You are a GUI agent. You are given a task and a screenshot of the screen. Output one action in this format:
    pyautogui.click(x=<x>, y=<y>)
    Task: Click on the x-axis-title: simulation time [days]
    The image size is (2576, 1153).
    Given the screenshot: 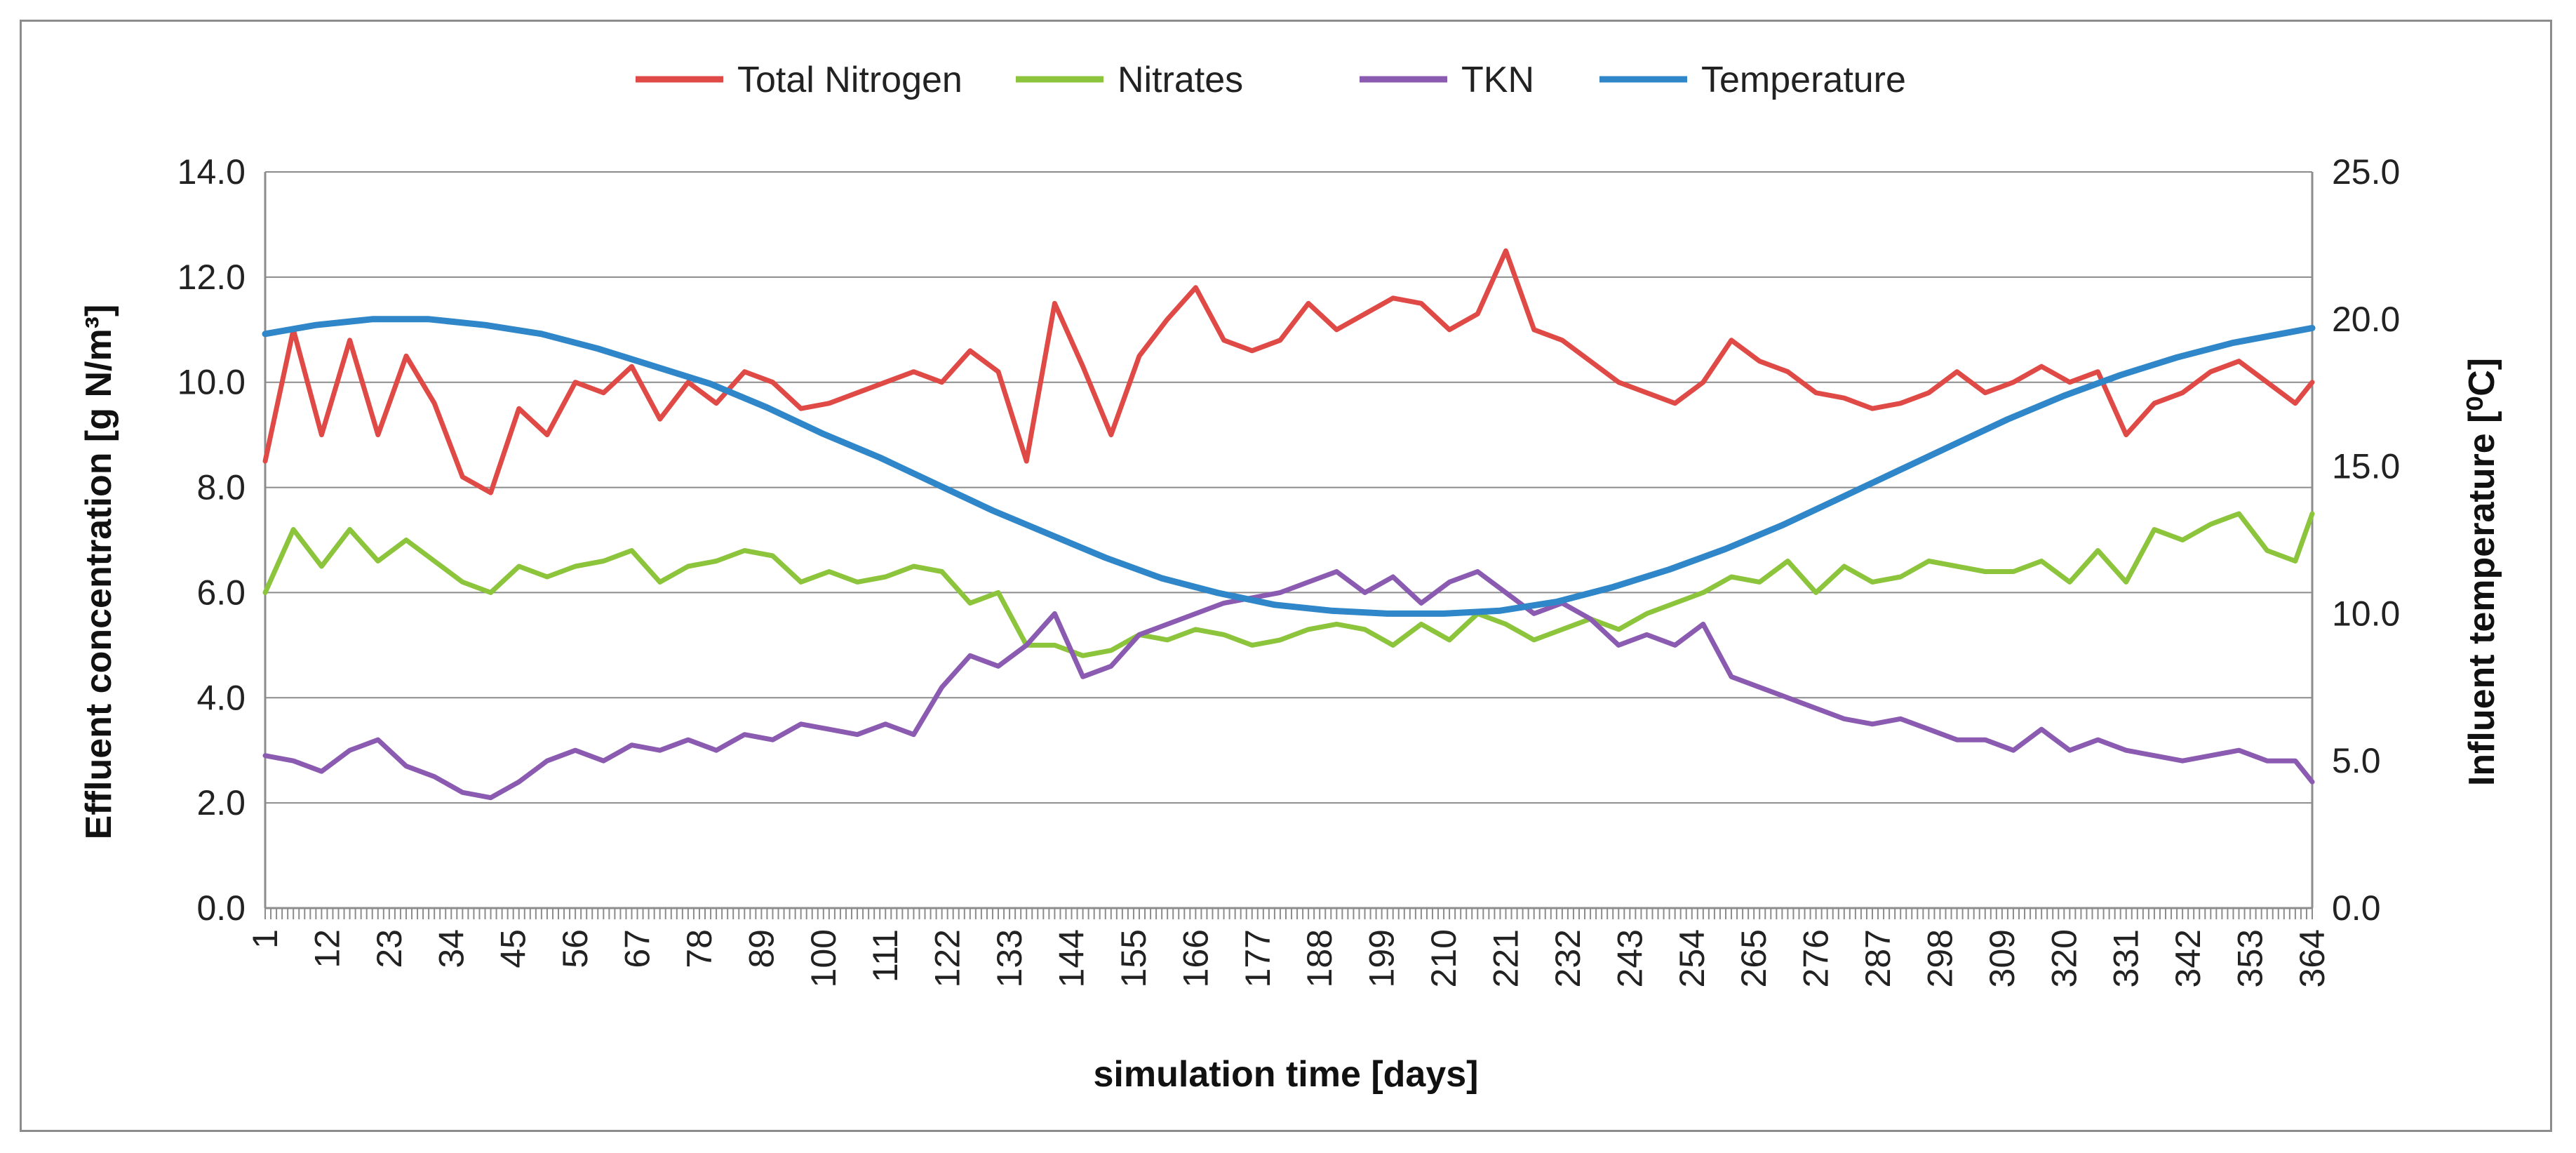 What is the action you would take?
    pyautogui.click(x=1286, y=1074)
    